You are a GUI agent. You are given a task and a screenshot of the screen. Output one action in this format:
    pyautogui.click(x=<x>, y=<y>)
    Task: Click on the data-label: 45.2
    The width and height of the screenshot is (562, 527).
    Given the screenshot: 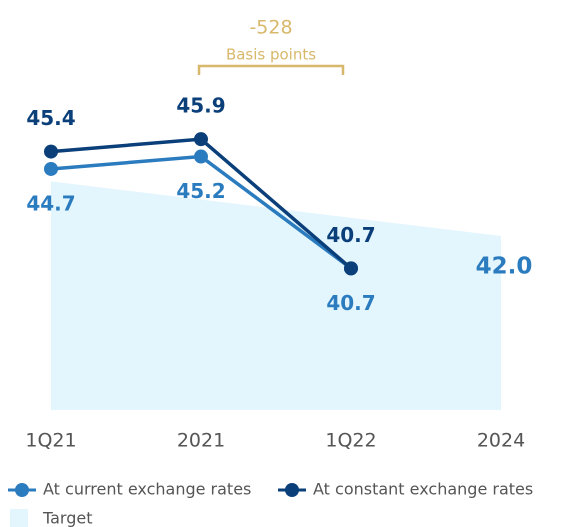 What is the action you would take?
    pyautogui.click(x=200, y=191)
    